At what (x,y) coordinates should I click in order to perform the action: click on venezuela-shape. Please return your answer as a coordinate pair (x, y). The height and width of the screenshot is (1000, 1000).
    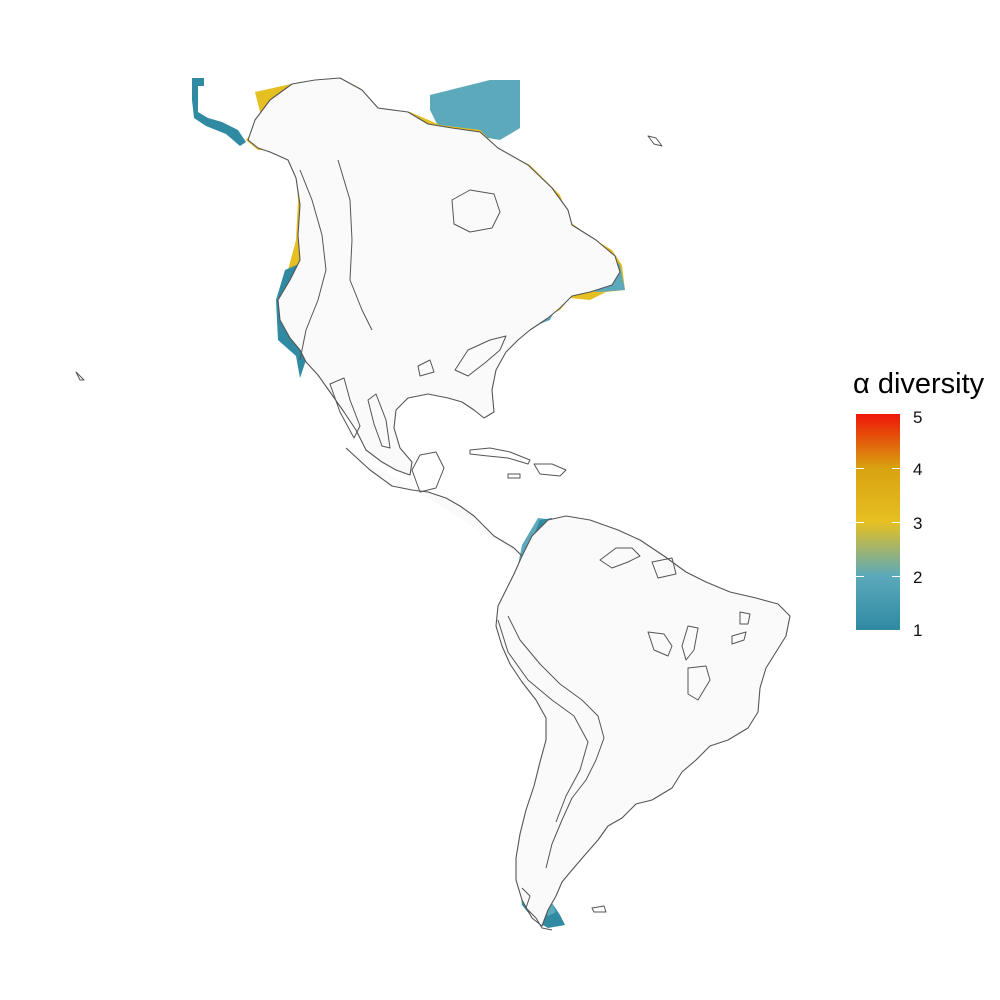
    Looking at the image, I should click on (620, 558).